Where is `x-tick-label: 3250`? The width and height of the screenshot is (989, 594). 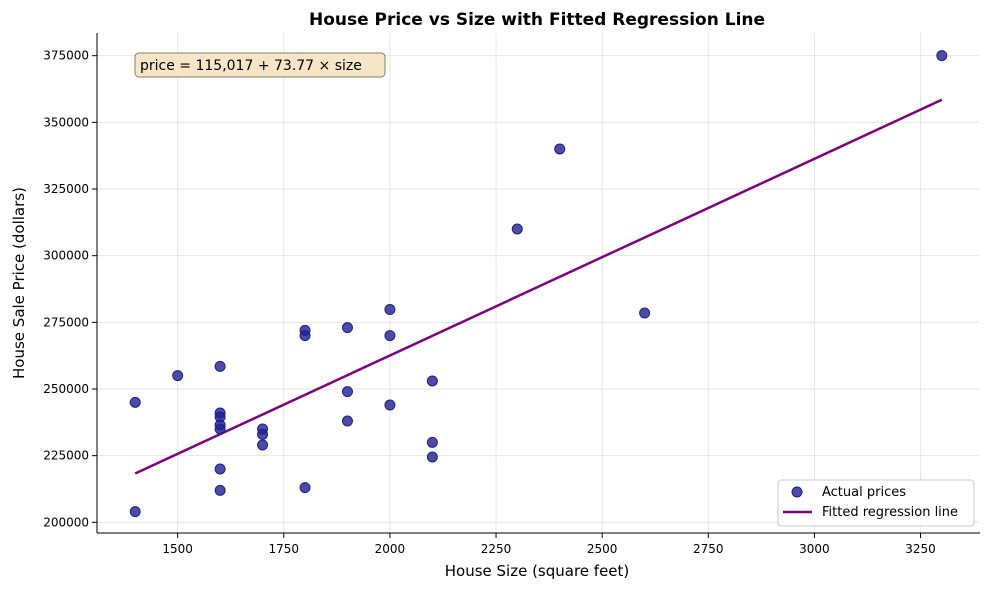
x-tick-label: 3250 is located at coordinates (920, 549).